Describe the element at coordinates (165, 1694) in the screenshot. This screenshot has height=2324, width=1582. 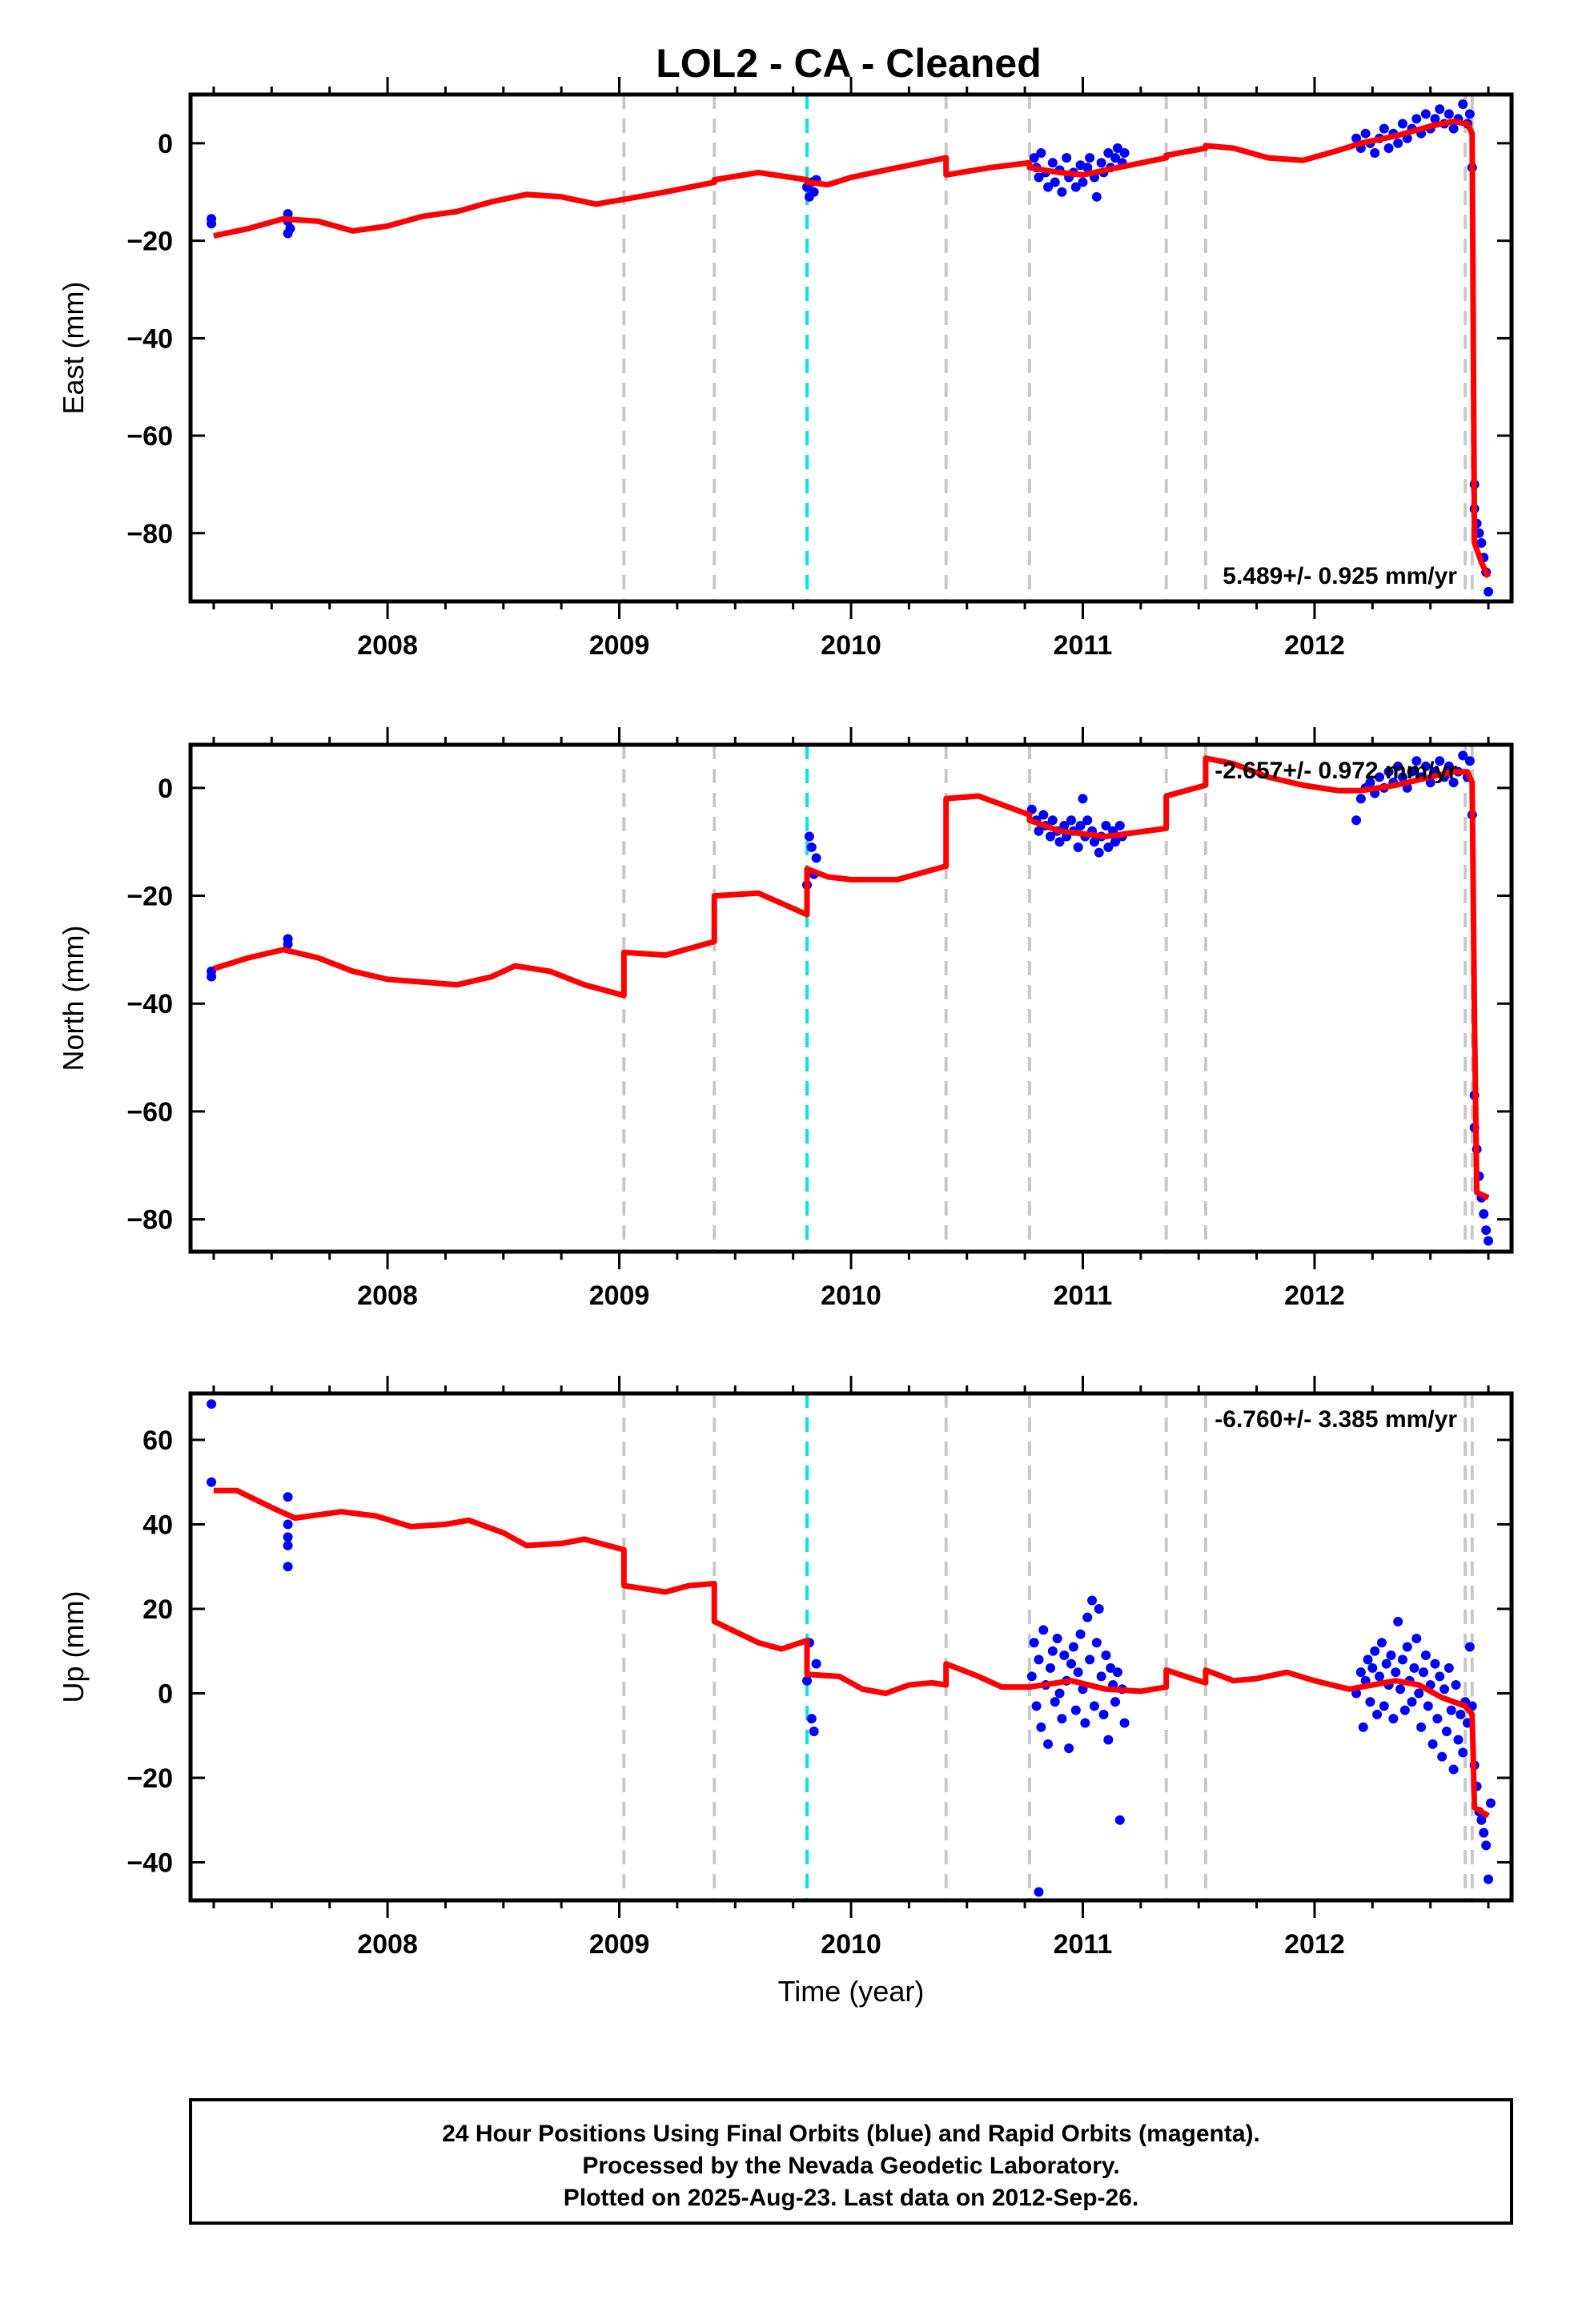
I see `up-y-tick-label: 0` at that location.